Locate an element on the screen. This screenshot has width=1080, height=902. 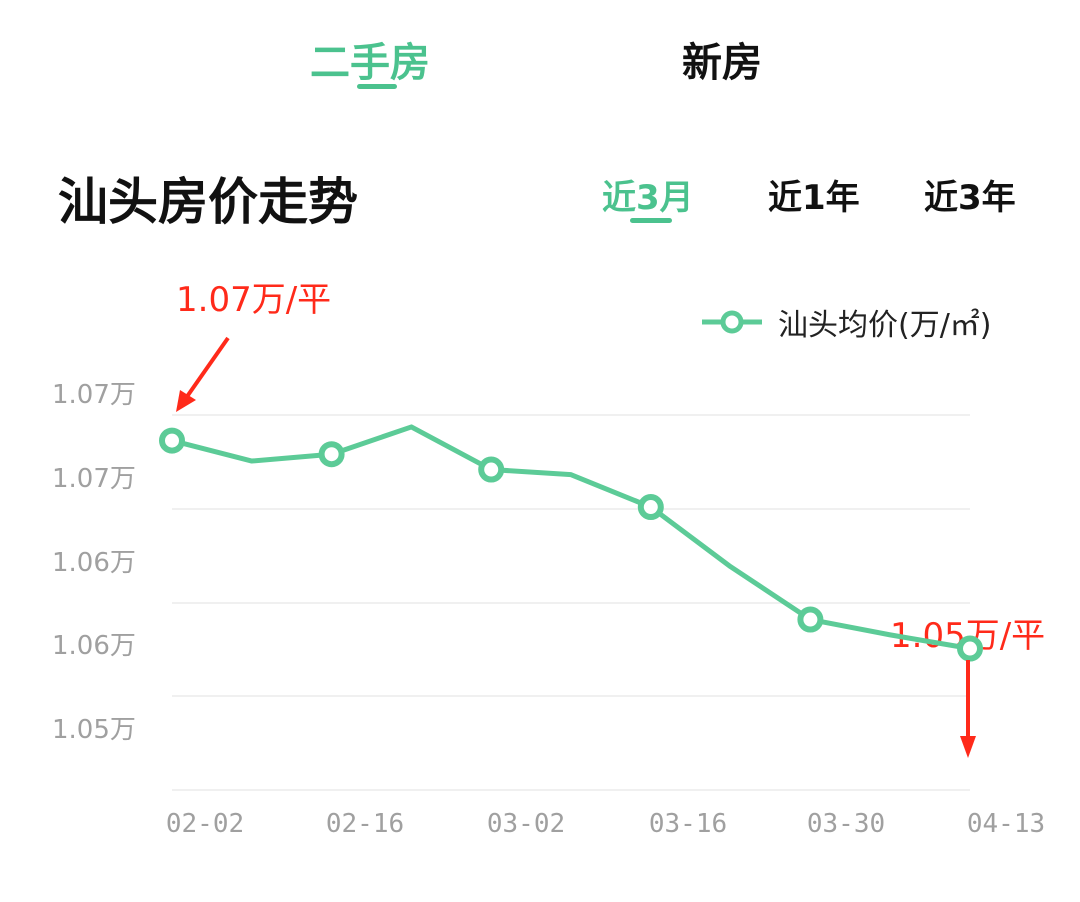
chart-legend: 汕头均价(万/㎡) is located at coordinates (846, 322).